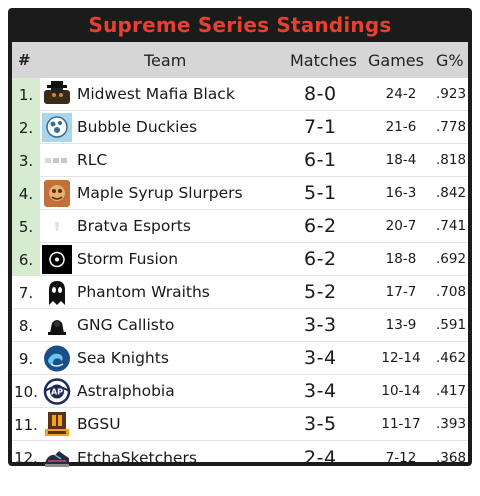  I want to click on matches-cell: 6-1, so click(320, 160).